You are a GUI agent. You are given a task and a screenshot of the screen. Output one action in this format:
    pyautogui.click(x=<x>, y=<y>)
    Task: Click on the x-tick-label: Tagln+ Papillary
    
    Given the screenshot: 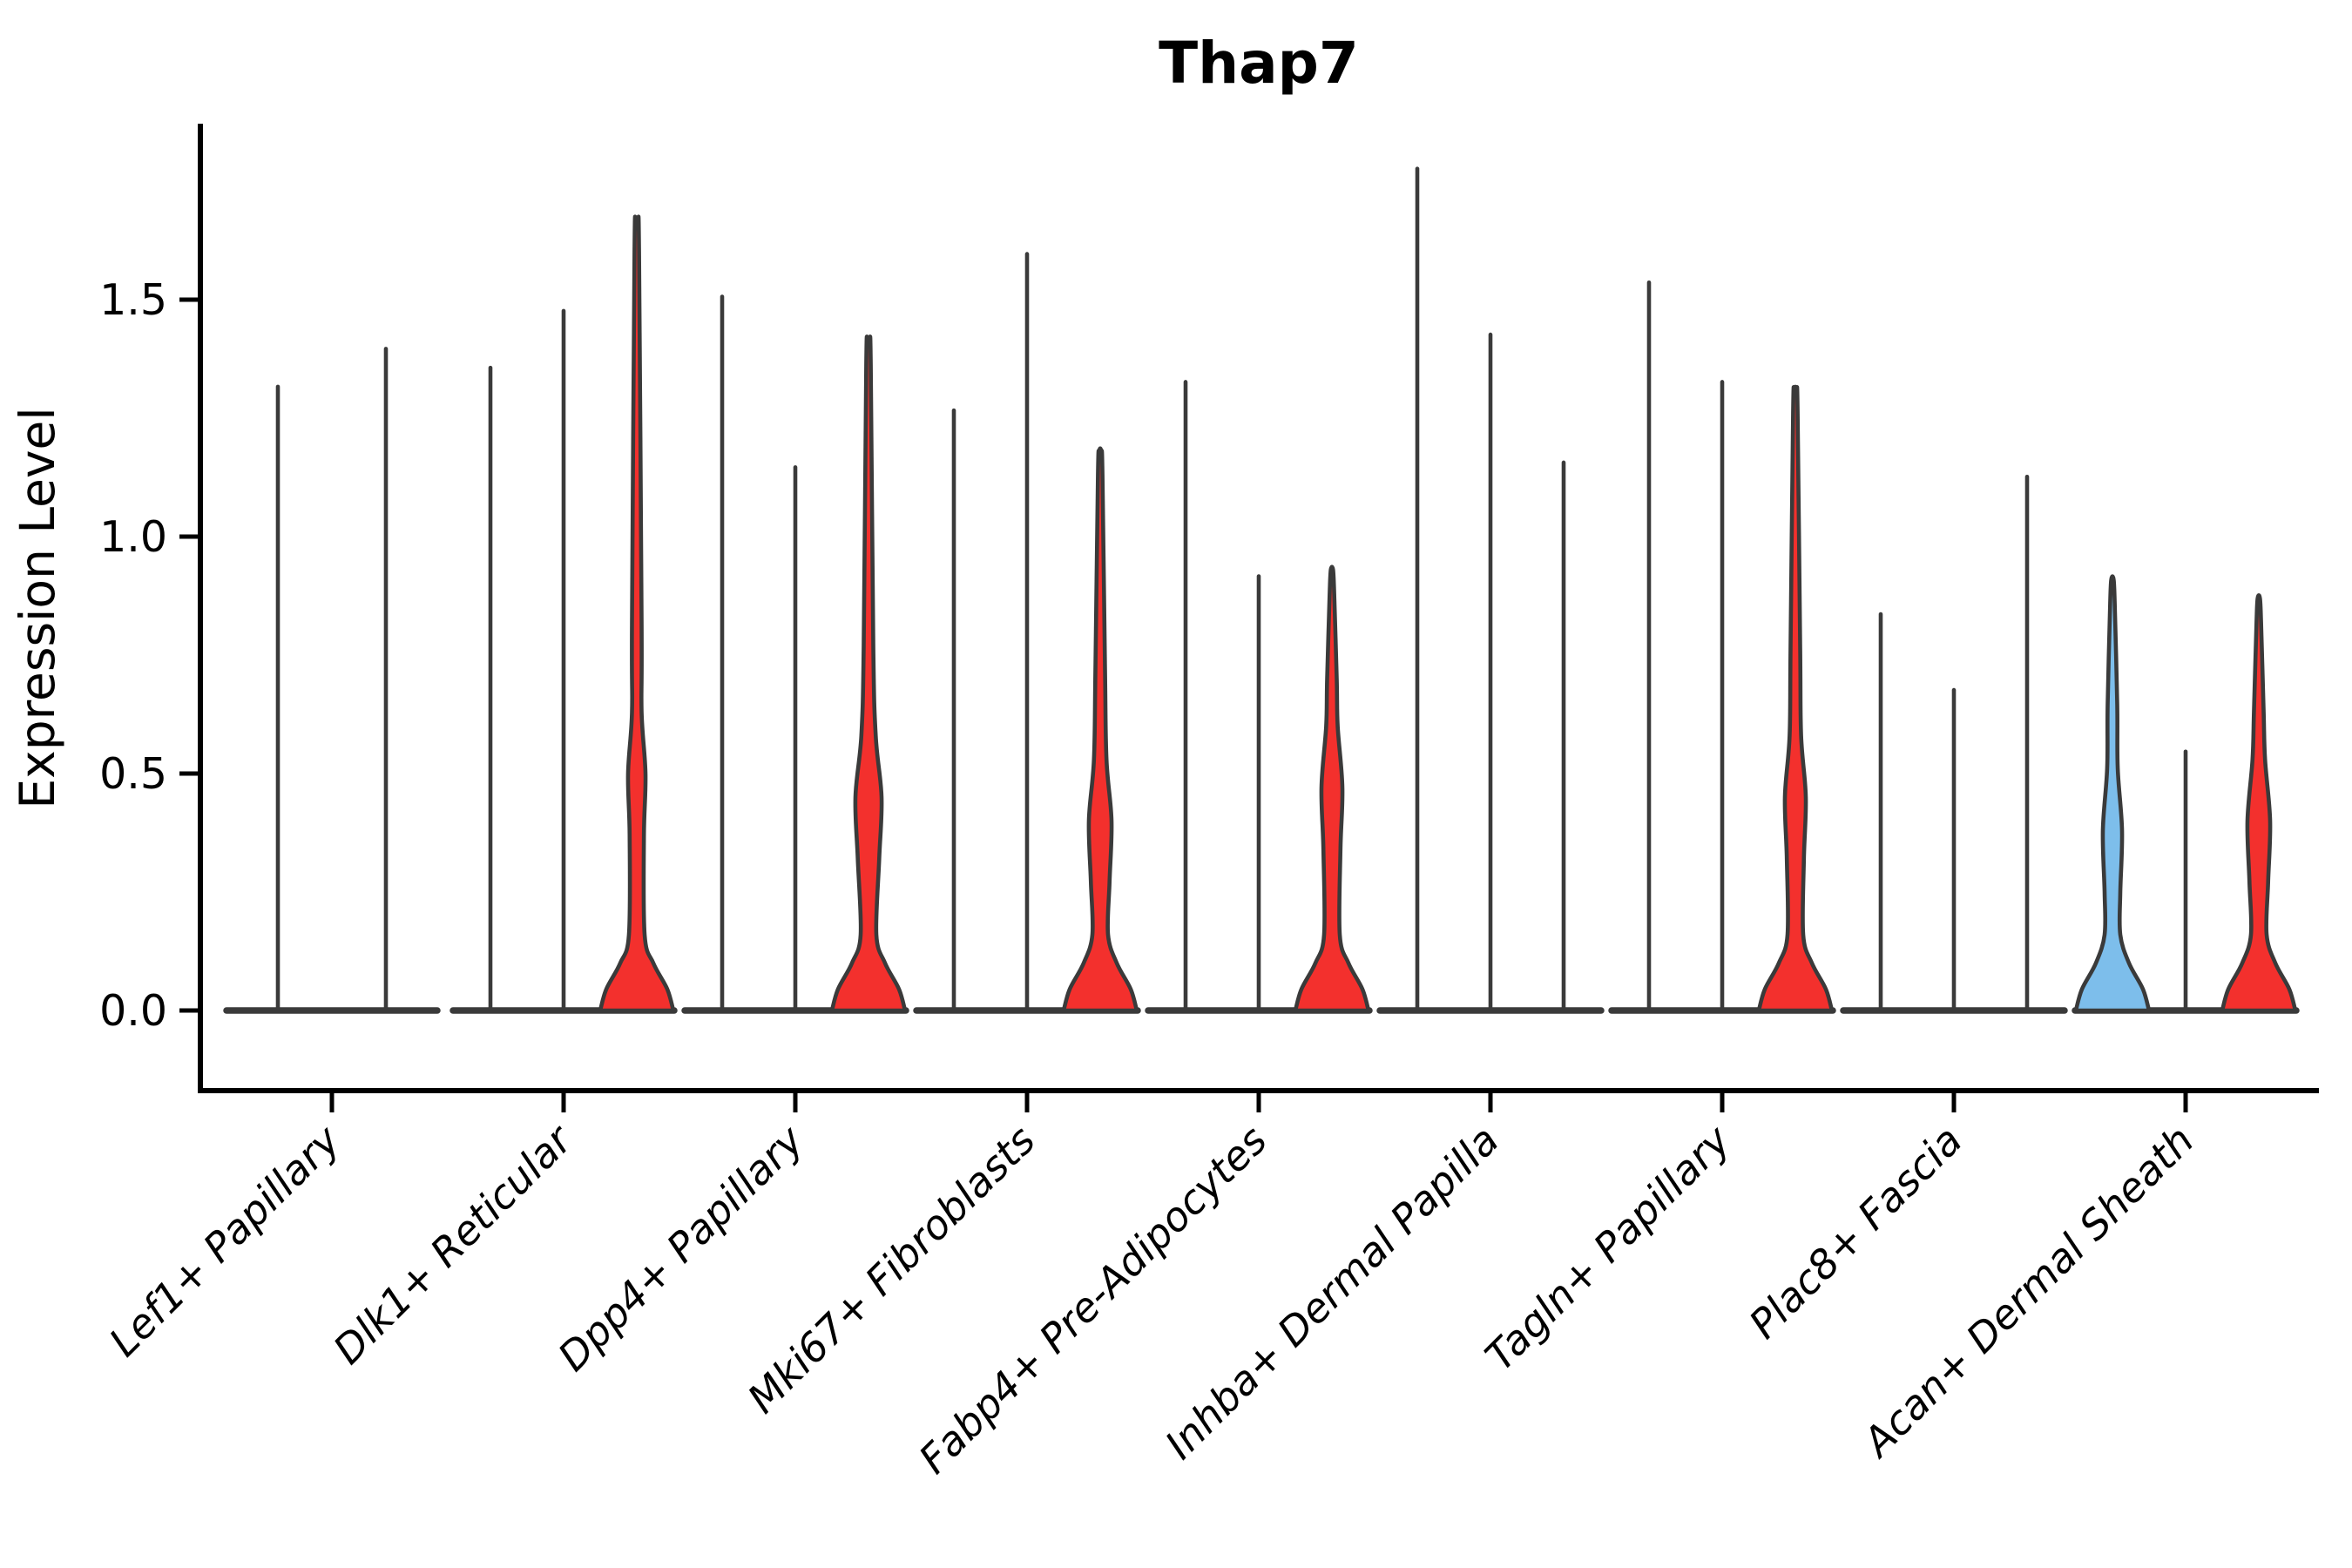 What is the action you would take?
    pyautogui.click(x=1608, y=1248)
    